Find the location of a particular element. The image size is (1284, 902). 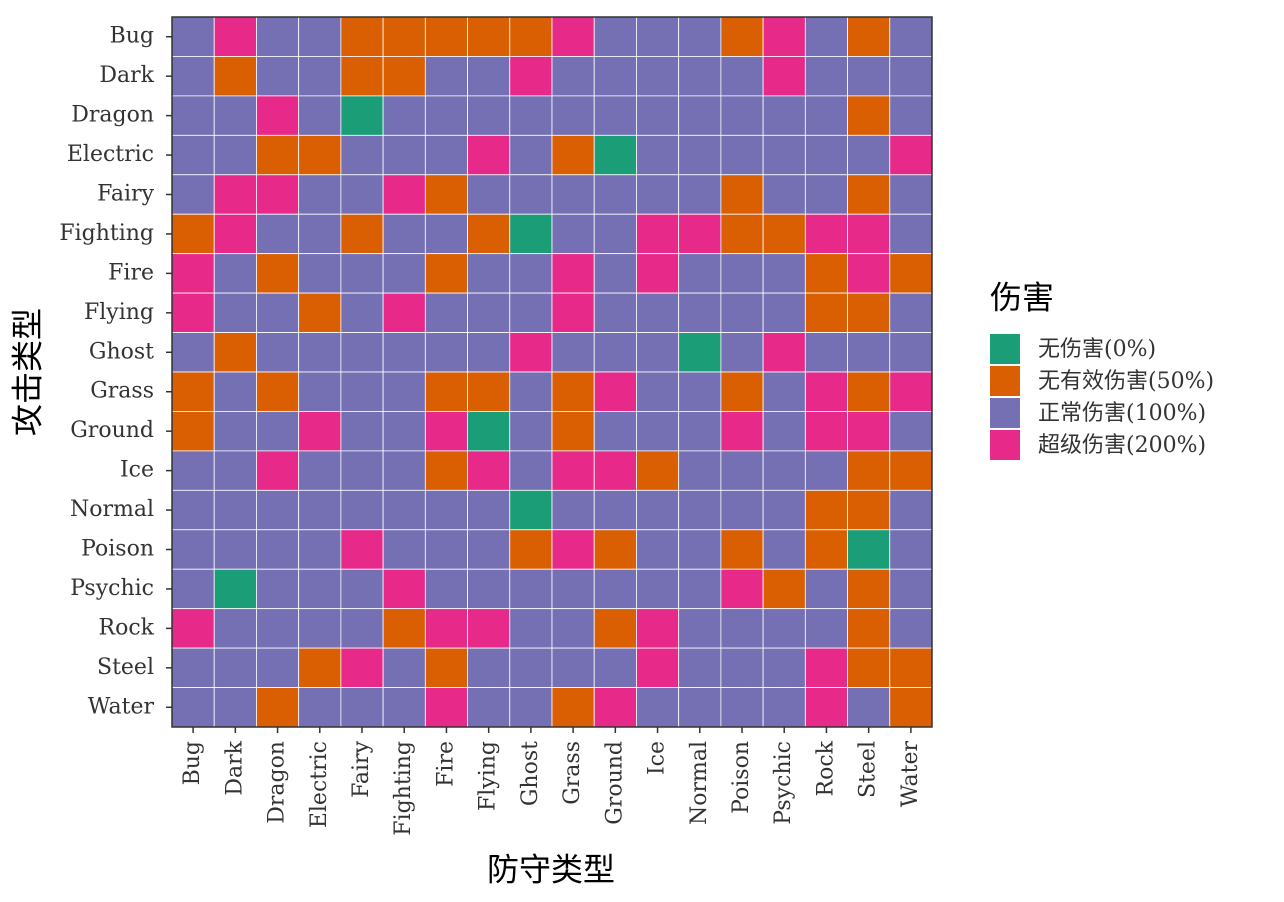

y-tick-label: Water is located at coordinates (121, 706).